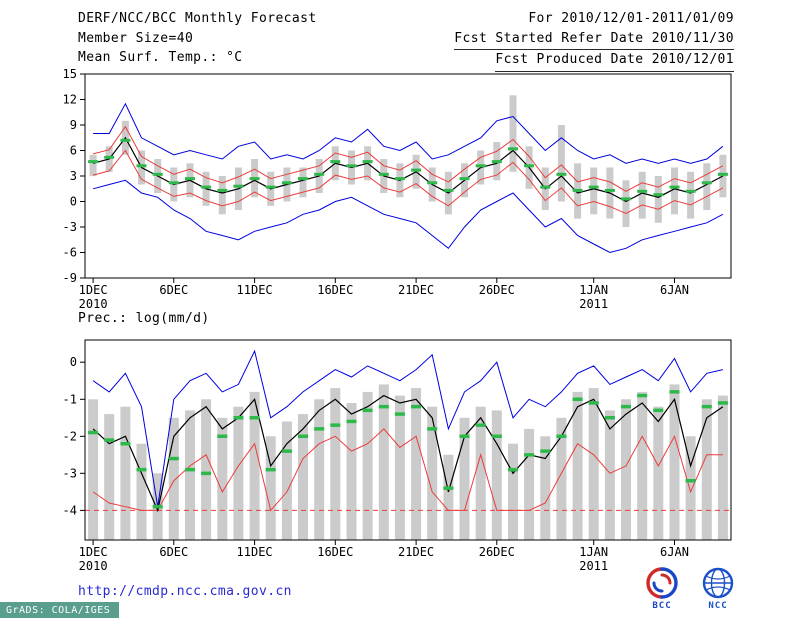  I want to click on ncc-globe-icon, so click(718, 583).